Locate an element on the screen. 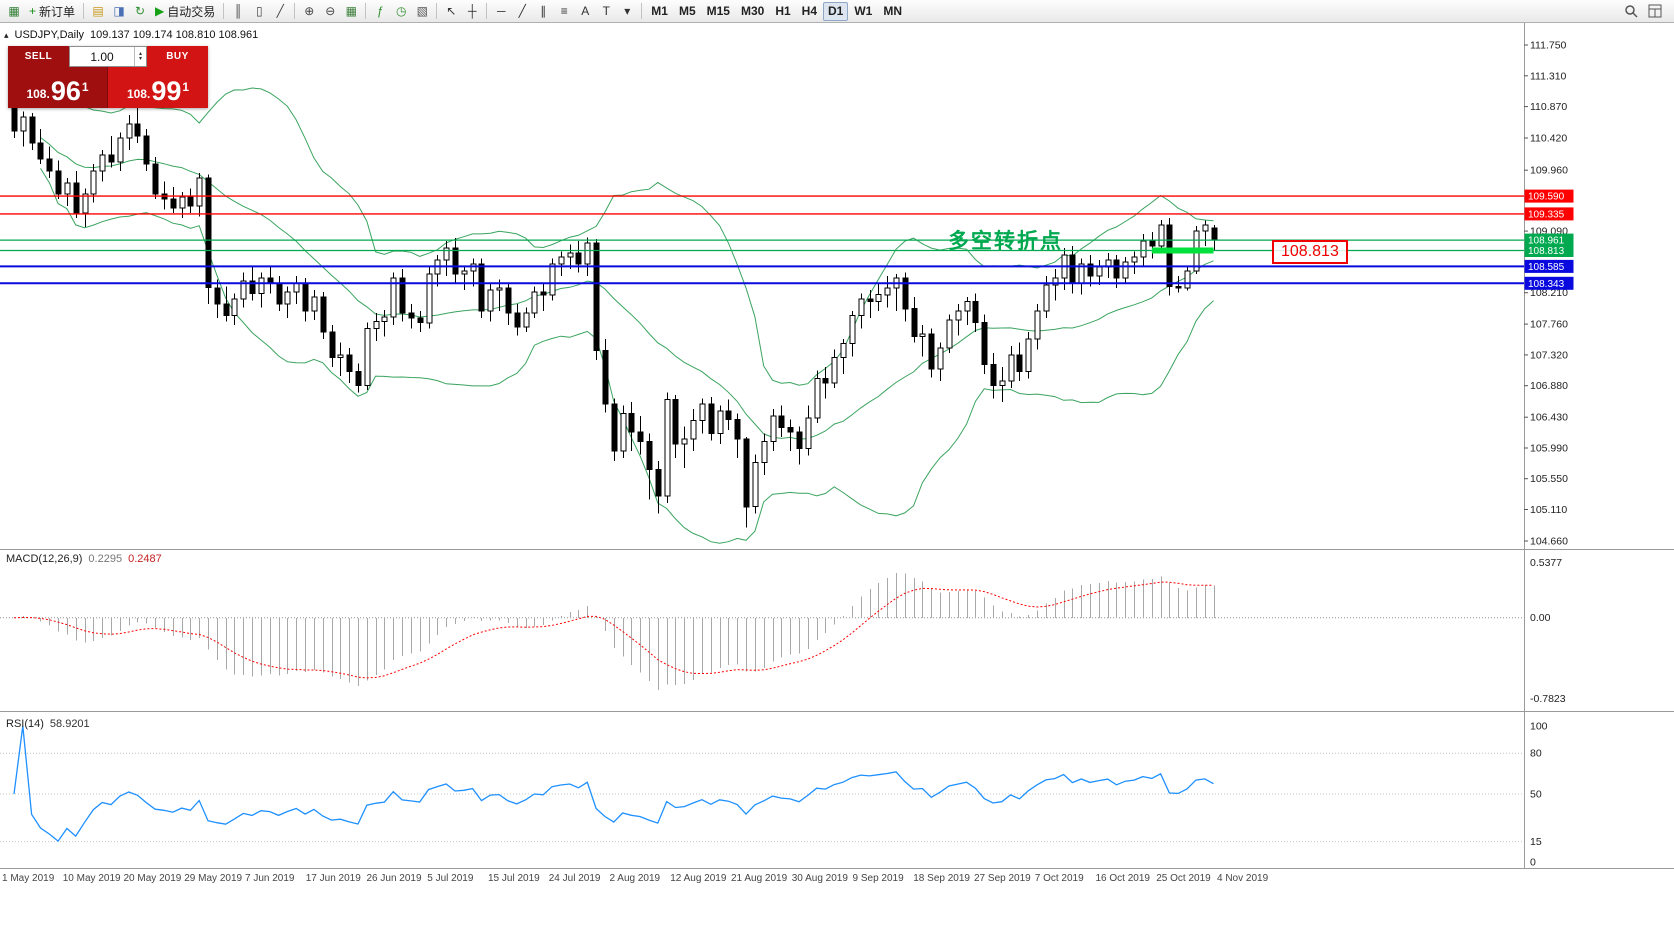 The image size is (1674, 949). timeframe-w1-button: W1 is located at coordinates (863, 11).